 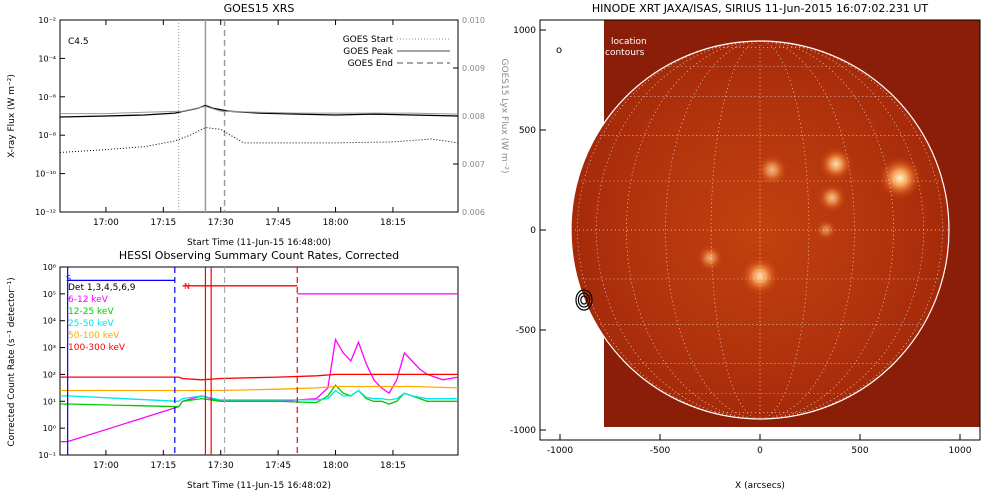 I want to click on goes-rtick-label: 0.010, so click(x=473, y=20).